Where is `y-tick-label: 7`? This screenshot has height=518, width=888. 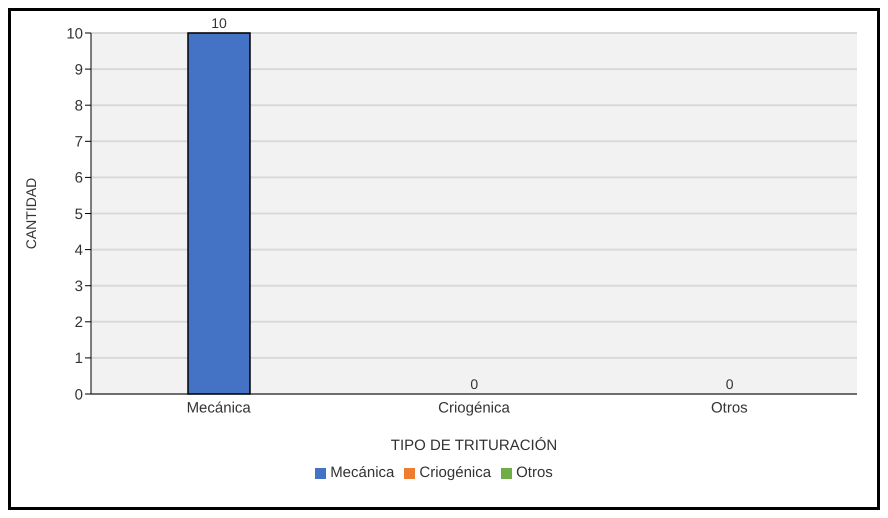
y-tick-label: 7 is located at coordinates (78, 142).